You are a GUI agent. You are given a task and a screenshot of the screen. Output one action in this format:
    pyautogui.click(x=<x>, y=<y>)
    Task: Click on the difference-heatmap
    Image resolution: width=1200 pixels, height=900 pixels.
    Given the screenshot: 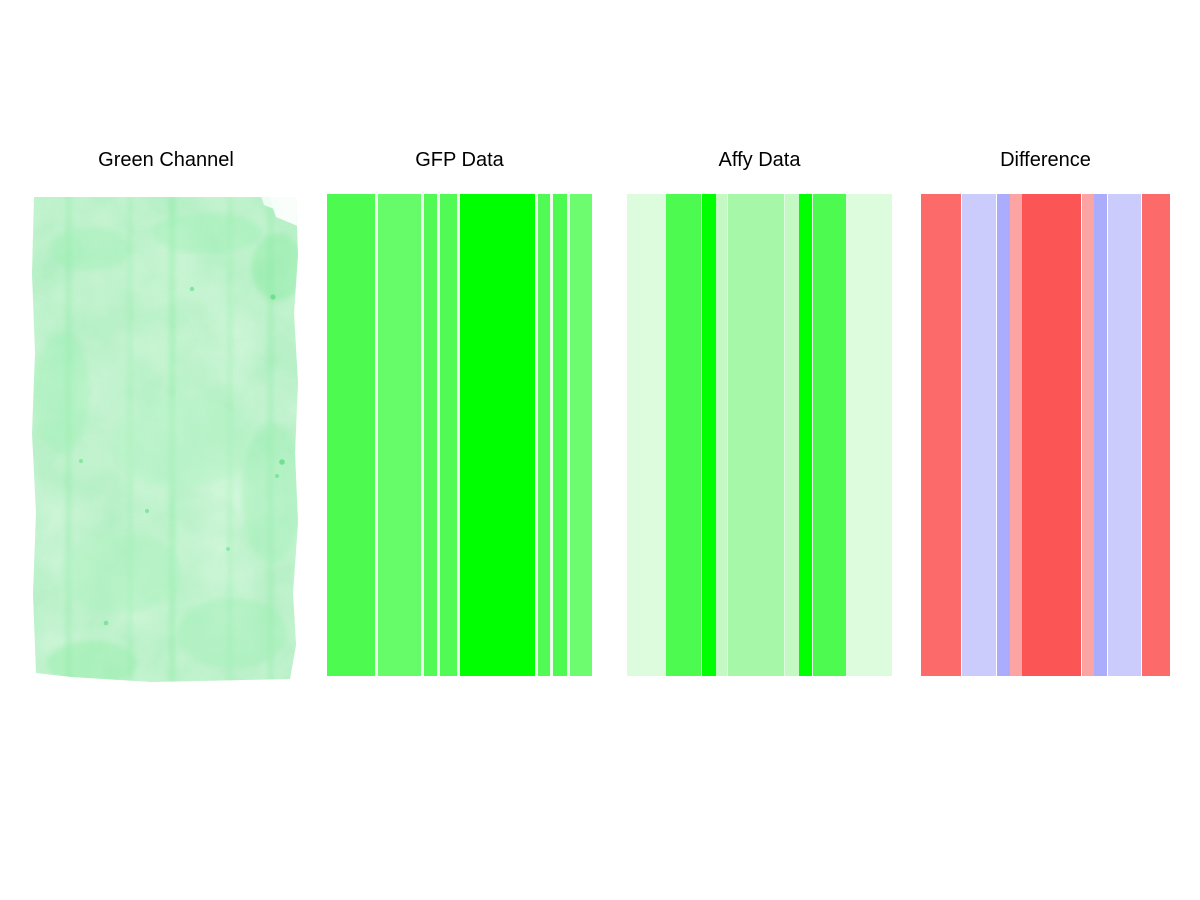 What is the action you would take?
    pyautogui.click(x=1045, y=435)
    